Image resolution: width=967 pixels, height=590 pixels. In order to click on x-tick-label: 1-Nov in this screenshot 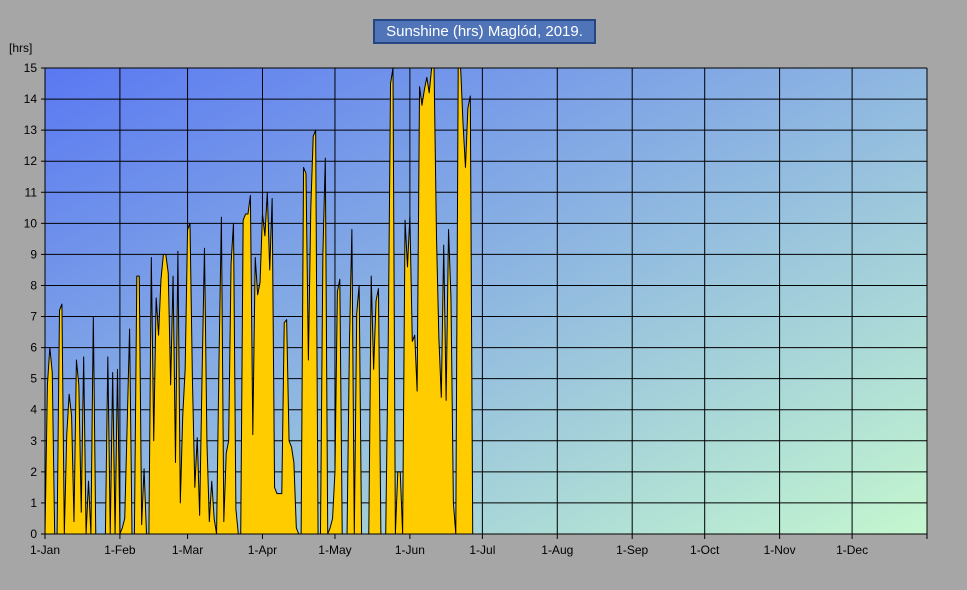, I will do `click(780, 550)`.